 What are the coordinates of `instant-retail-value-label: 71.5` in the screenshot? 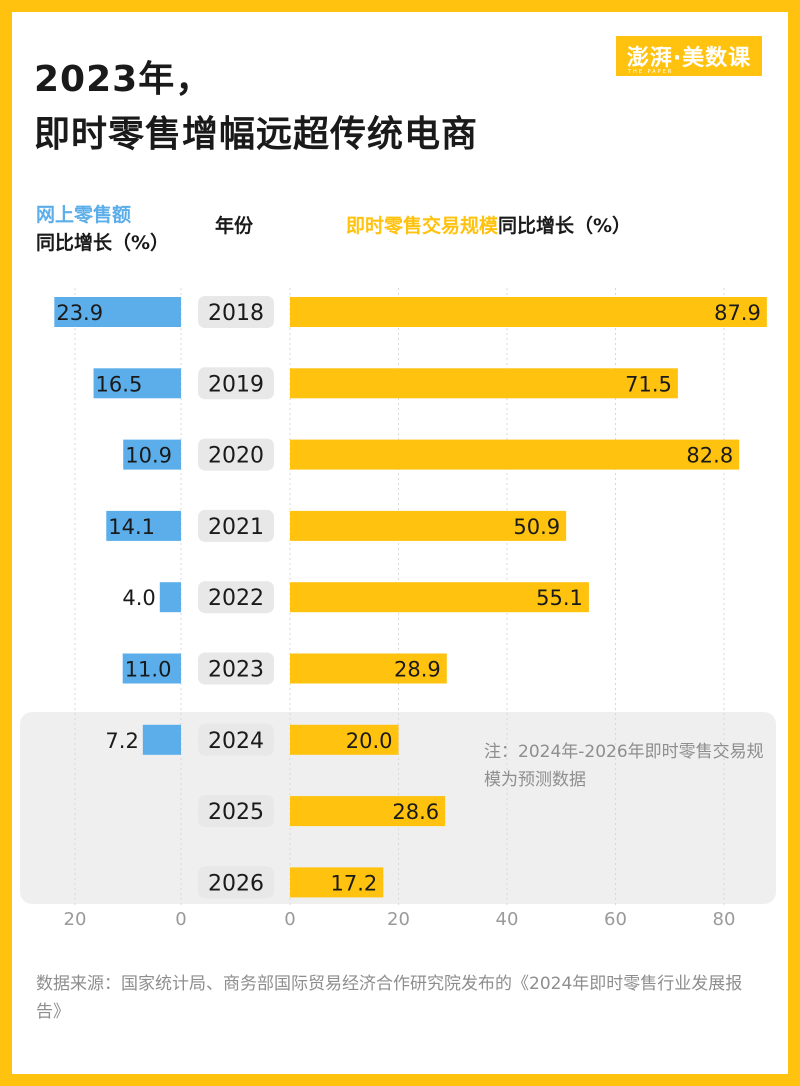 It's located at (648, 384).